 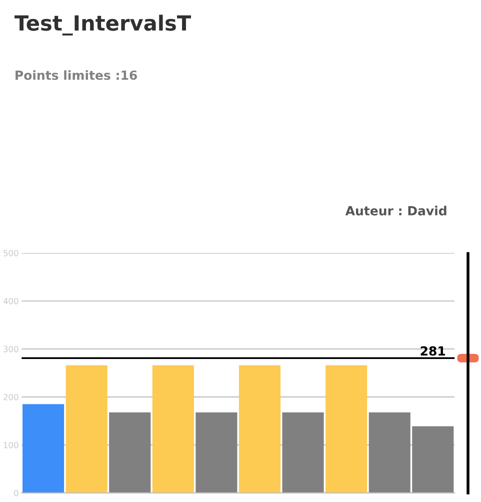 What do you see at coordinates (433, 351) in the screenshot?
I see `ref-line-label: 281` at bounding box center [433, 351].